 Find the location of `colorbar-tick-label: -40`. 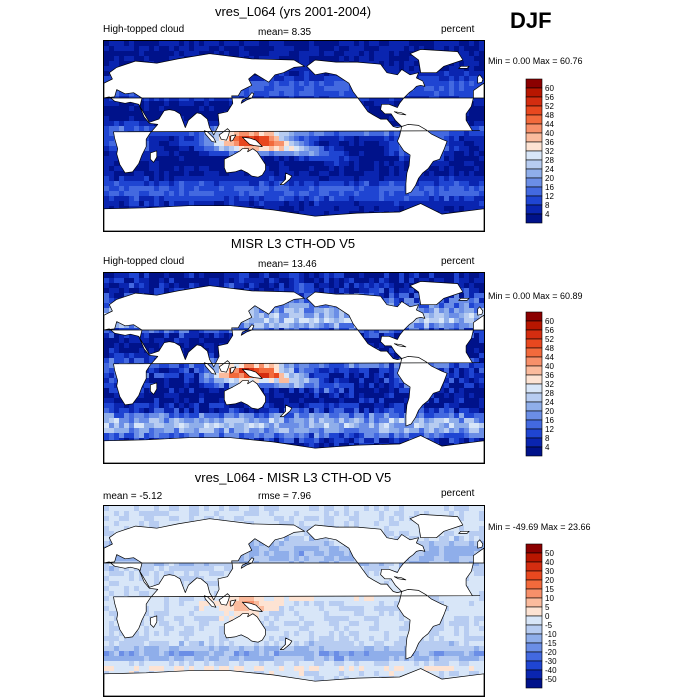

colorbar-tick-label: -40 is located at coordinates (551, 670).